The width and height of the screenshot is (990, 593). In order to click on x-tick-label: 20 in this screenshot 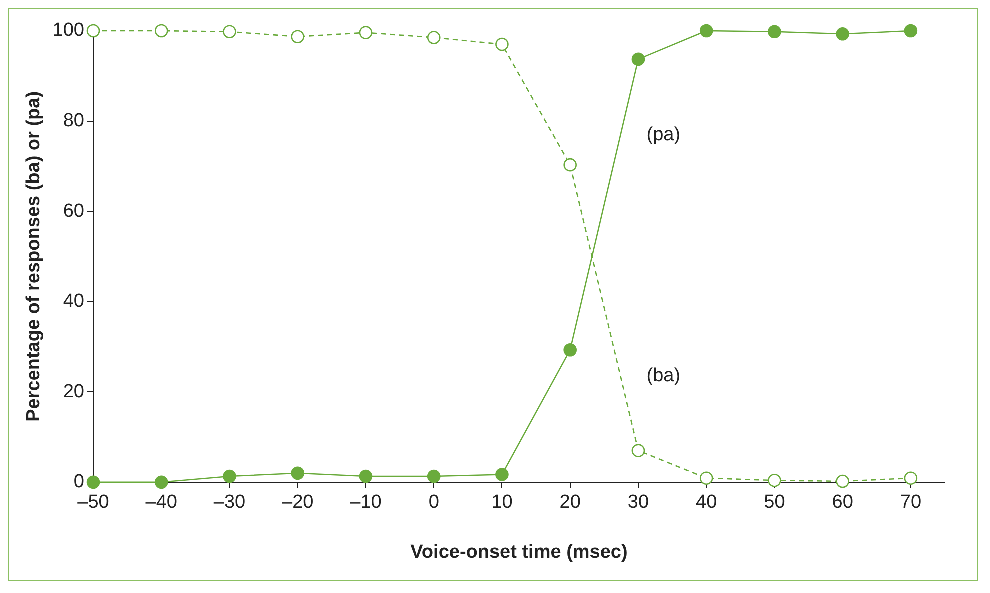, I will do `click(570, 503)`.